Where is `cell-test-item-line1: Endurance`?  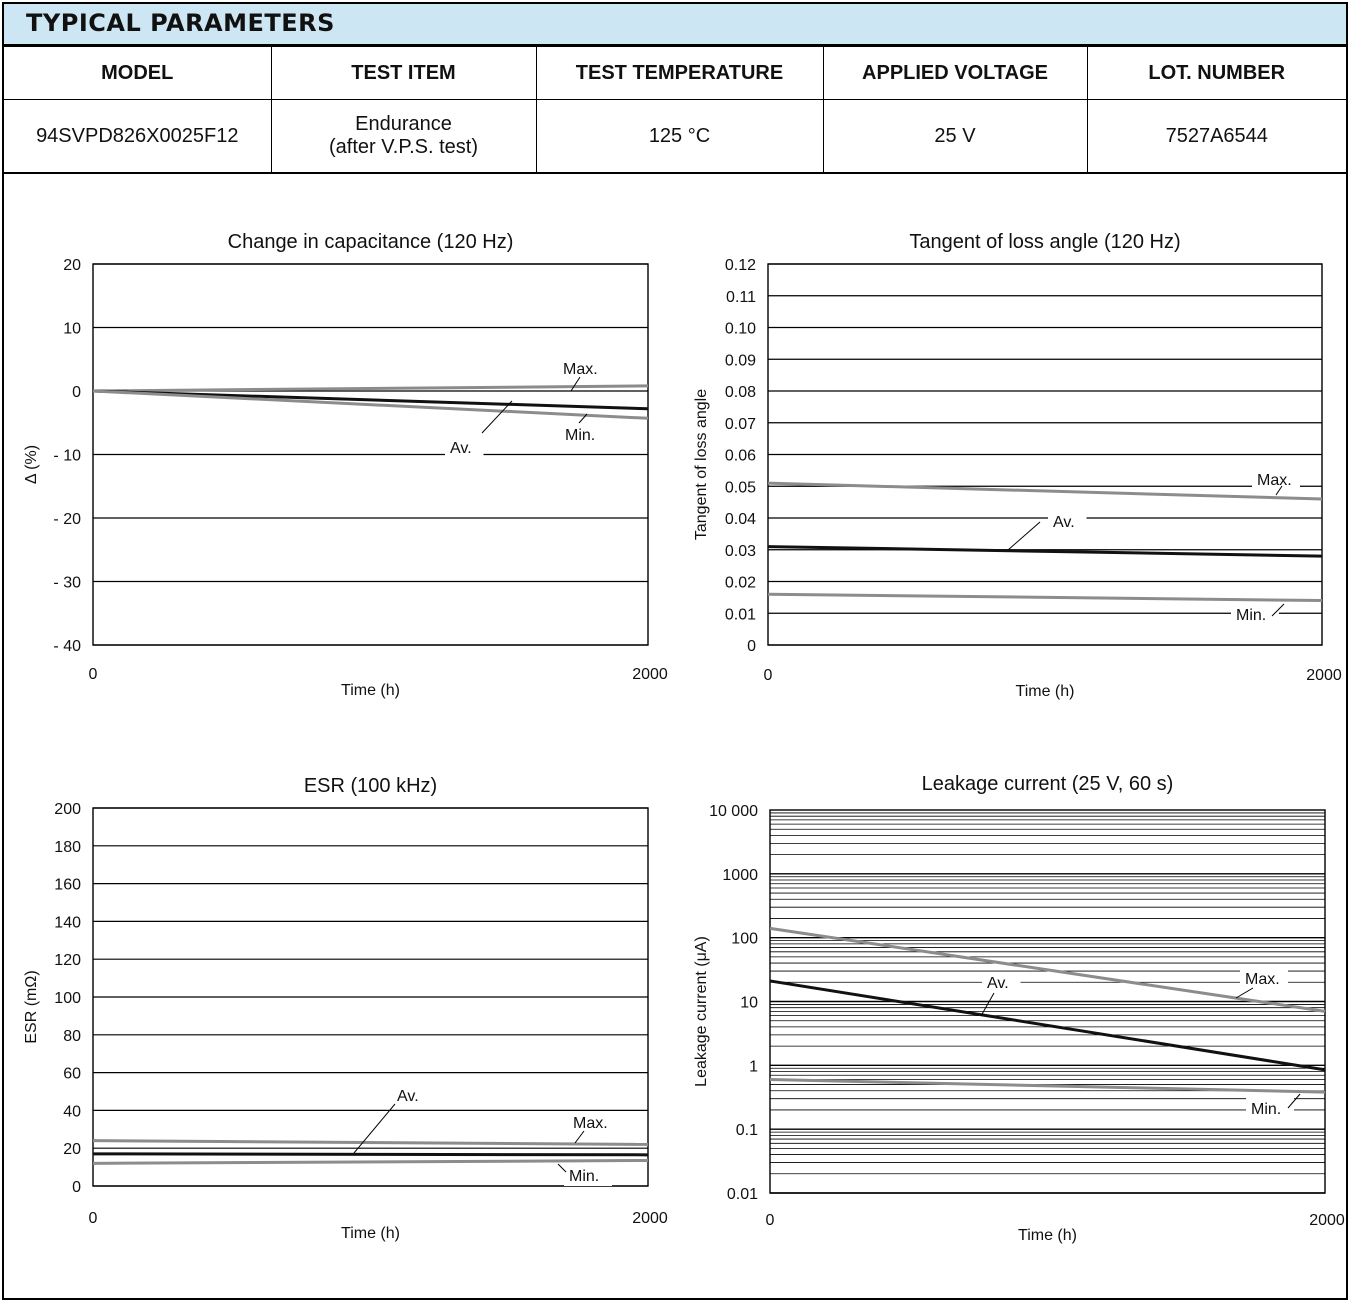 cell-test-item-line1: Endurance is located at coordinates (403, 124).